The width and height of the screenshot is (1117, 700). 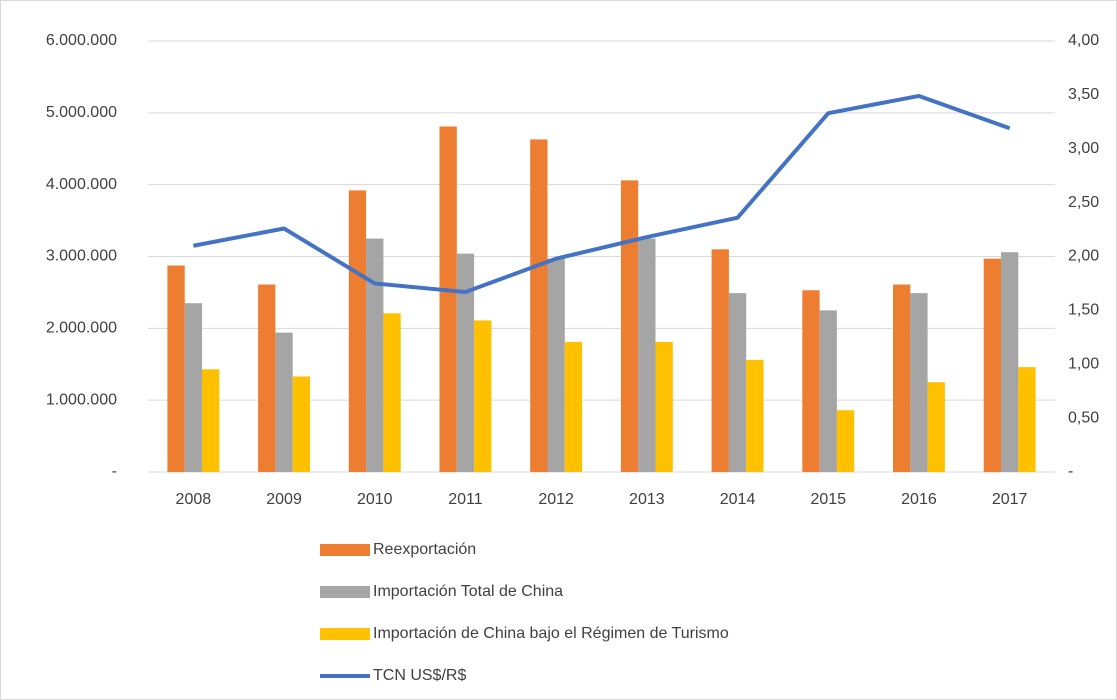 I want to click on y-tick-label: 2.000.000, so click(x=81, y=328).